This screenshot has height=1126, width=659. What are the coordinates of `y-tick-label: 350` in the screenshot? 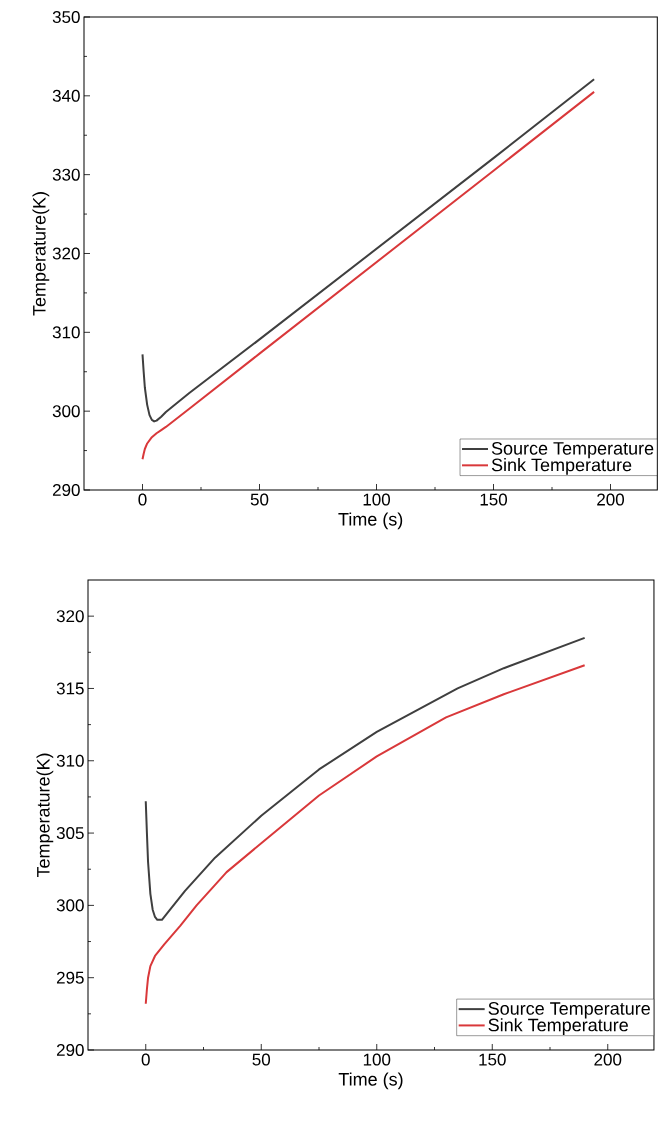 It's located at (66, 17).